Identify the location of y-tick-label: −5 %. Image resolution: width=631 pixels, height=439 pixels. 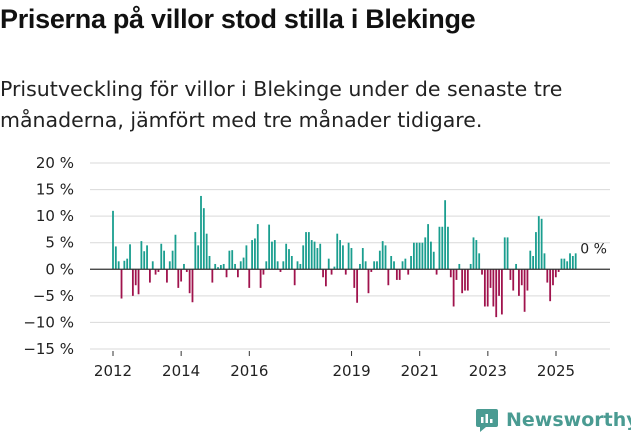
(53, 296).